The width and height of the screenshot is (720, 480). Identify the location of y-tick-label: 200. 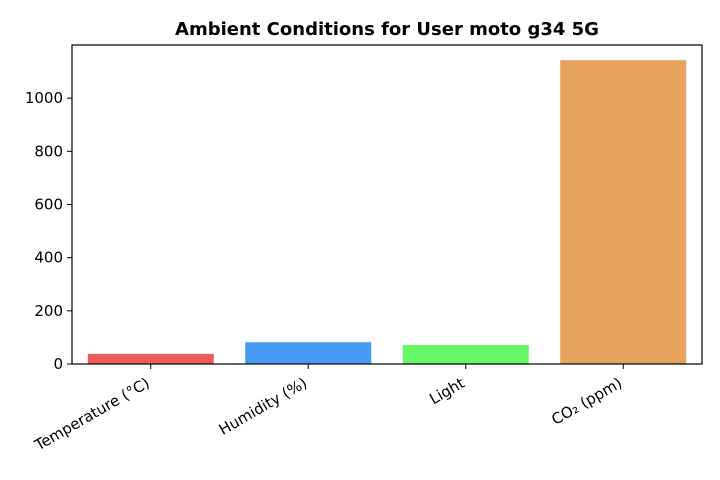
(48, 311).